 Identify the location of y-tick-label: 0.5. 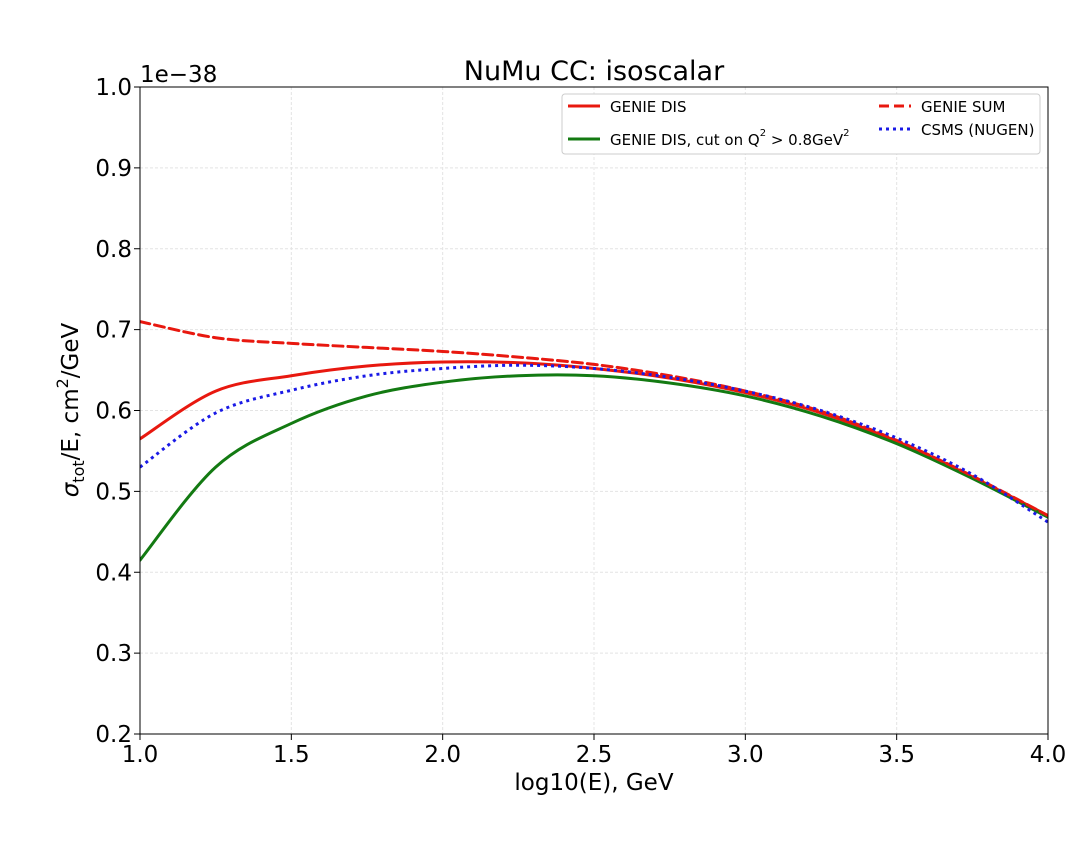
(113, 492).